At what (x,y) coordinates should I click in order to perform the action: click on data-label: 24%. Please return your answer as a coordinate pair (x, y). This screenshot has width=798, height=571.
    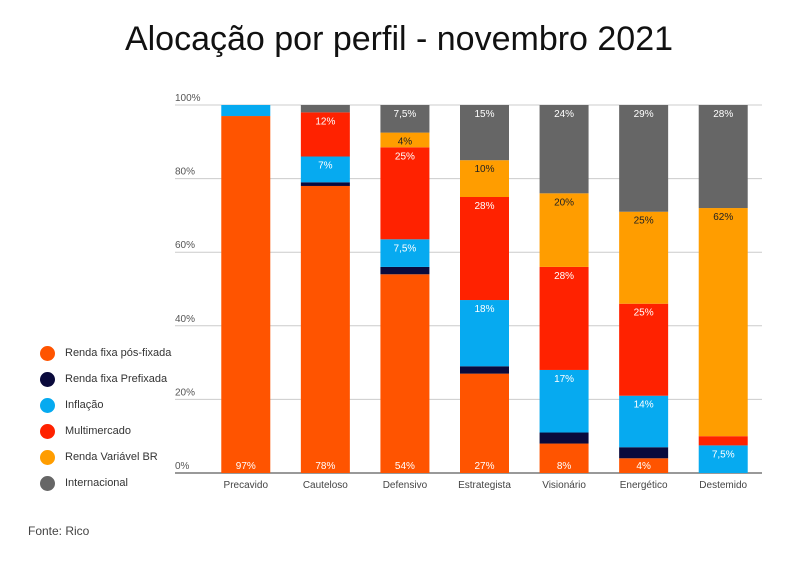
    Looking at the image, I should click on (564, 114).